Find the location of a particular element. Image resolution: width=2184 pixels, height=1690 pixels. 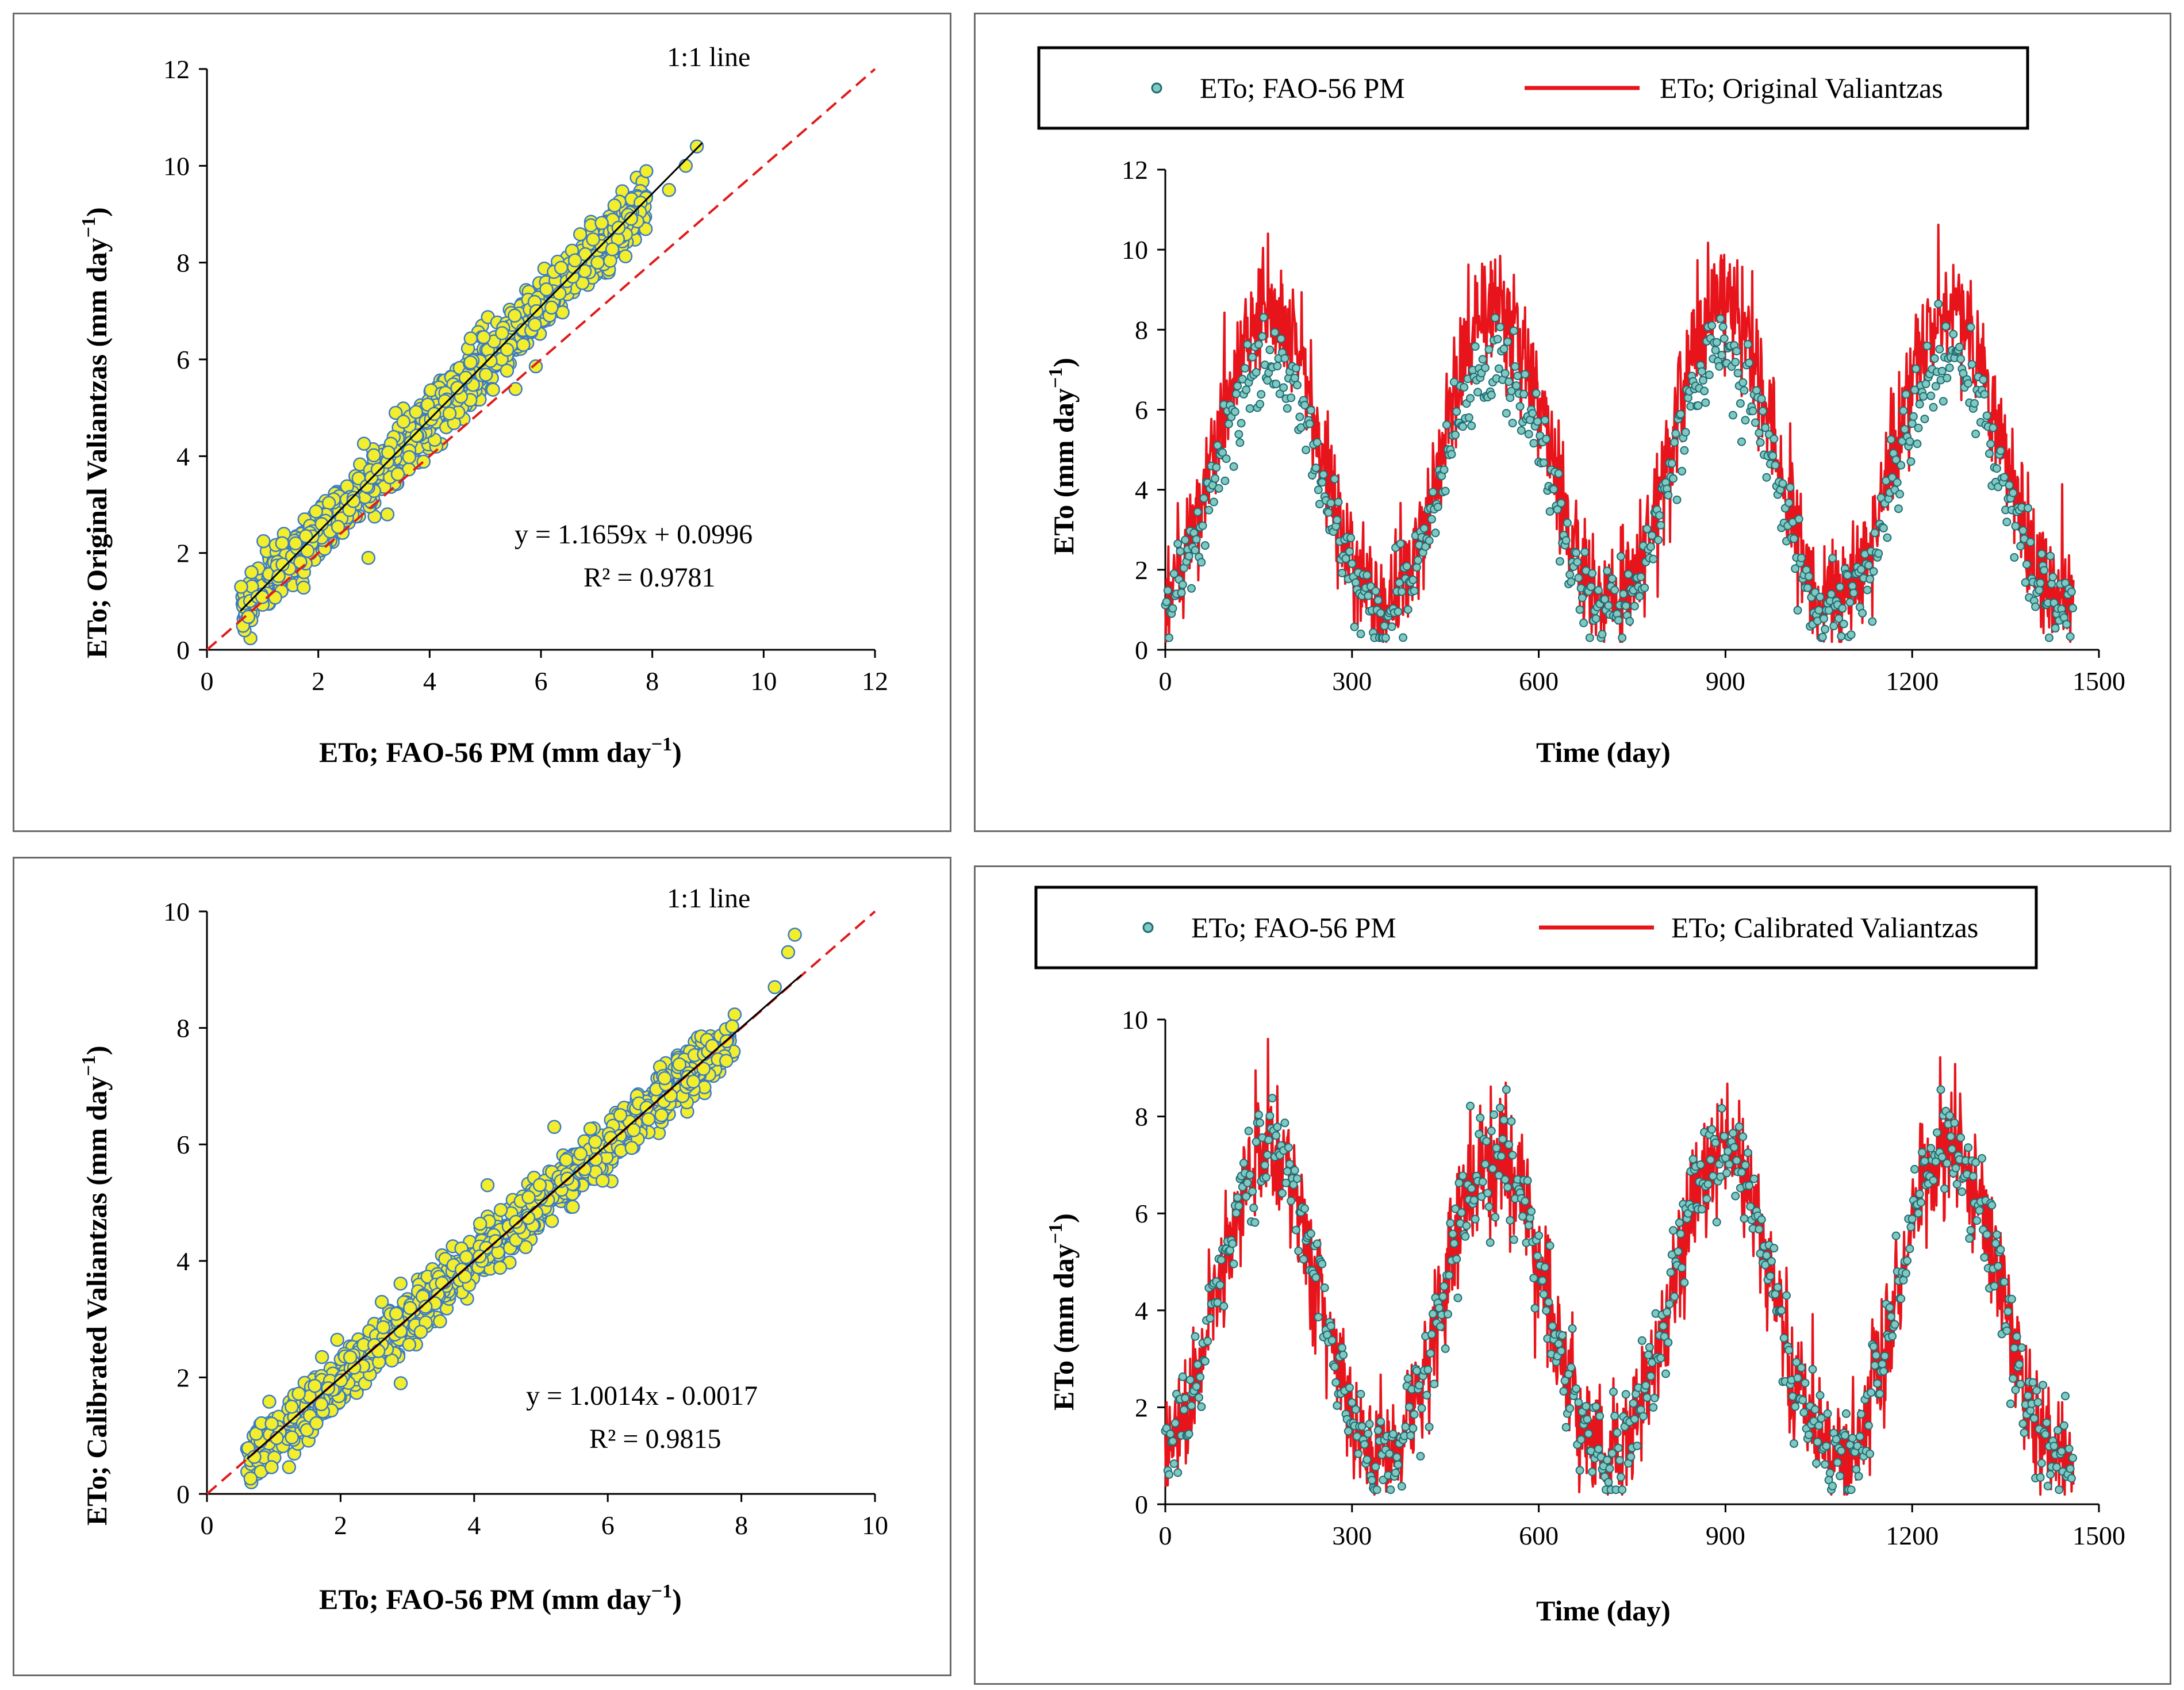

y-tick-label: 10 is located at coordinates (1135, 250).